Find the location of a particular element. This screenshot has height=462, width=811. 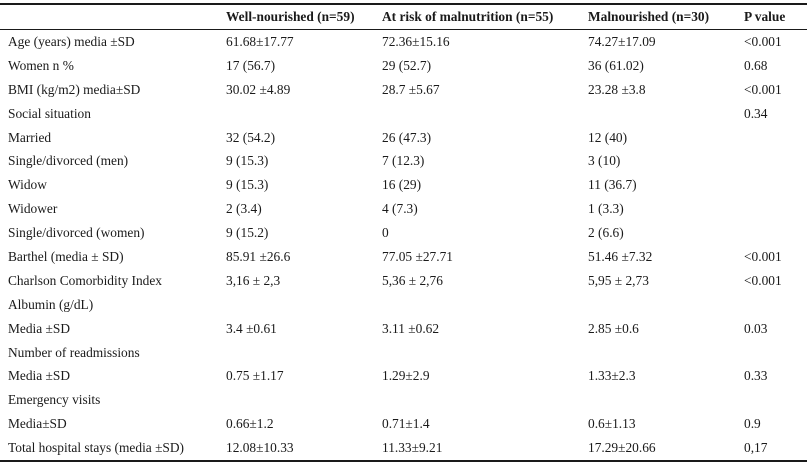

table-row: Widower 2 (3.4) 4 (7.3) 1 (3.3) is located at coordinates (403, 209).